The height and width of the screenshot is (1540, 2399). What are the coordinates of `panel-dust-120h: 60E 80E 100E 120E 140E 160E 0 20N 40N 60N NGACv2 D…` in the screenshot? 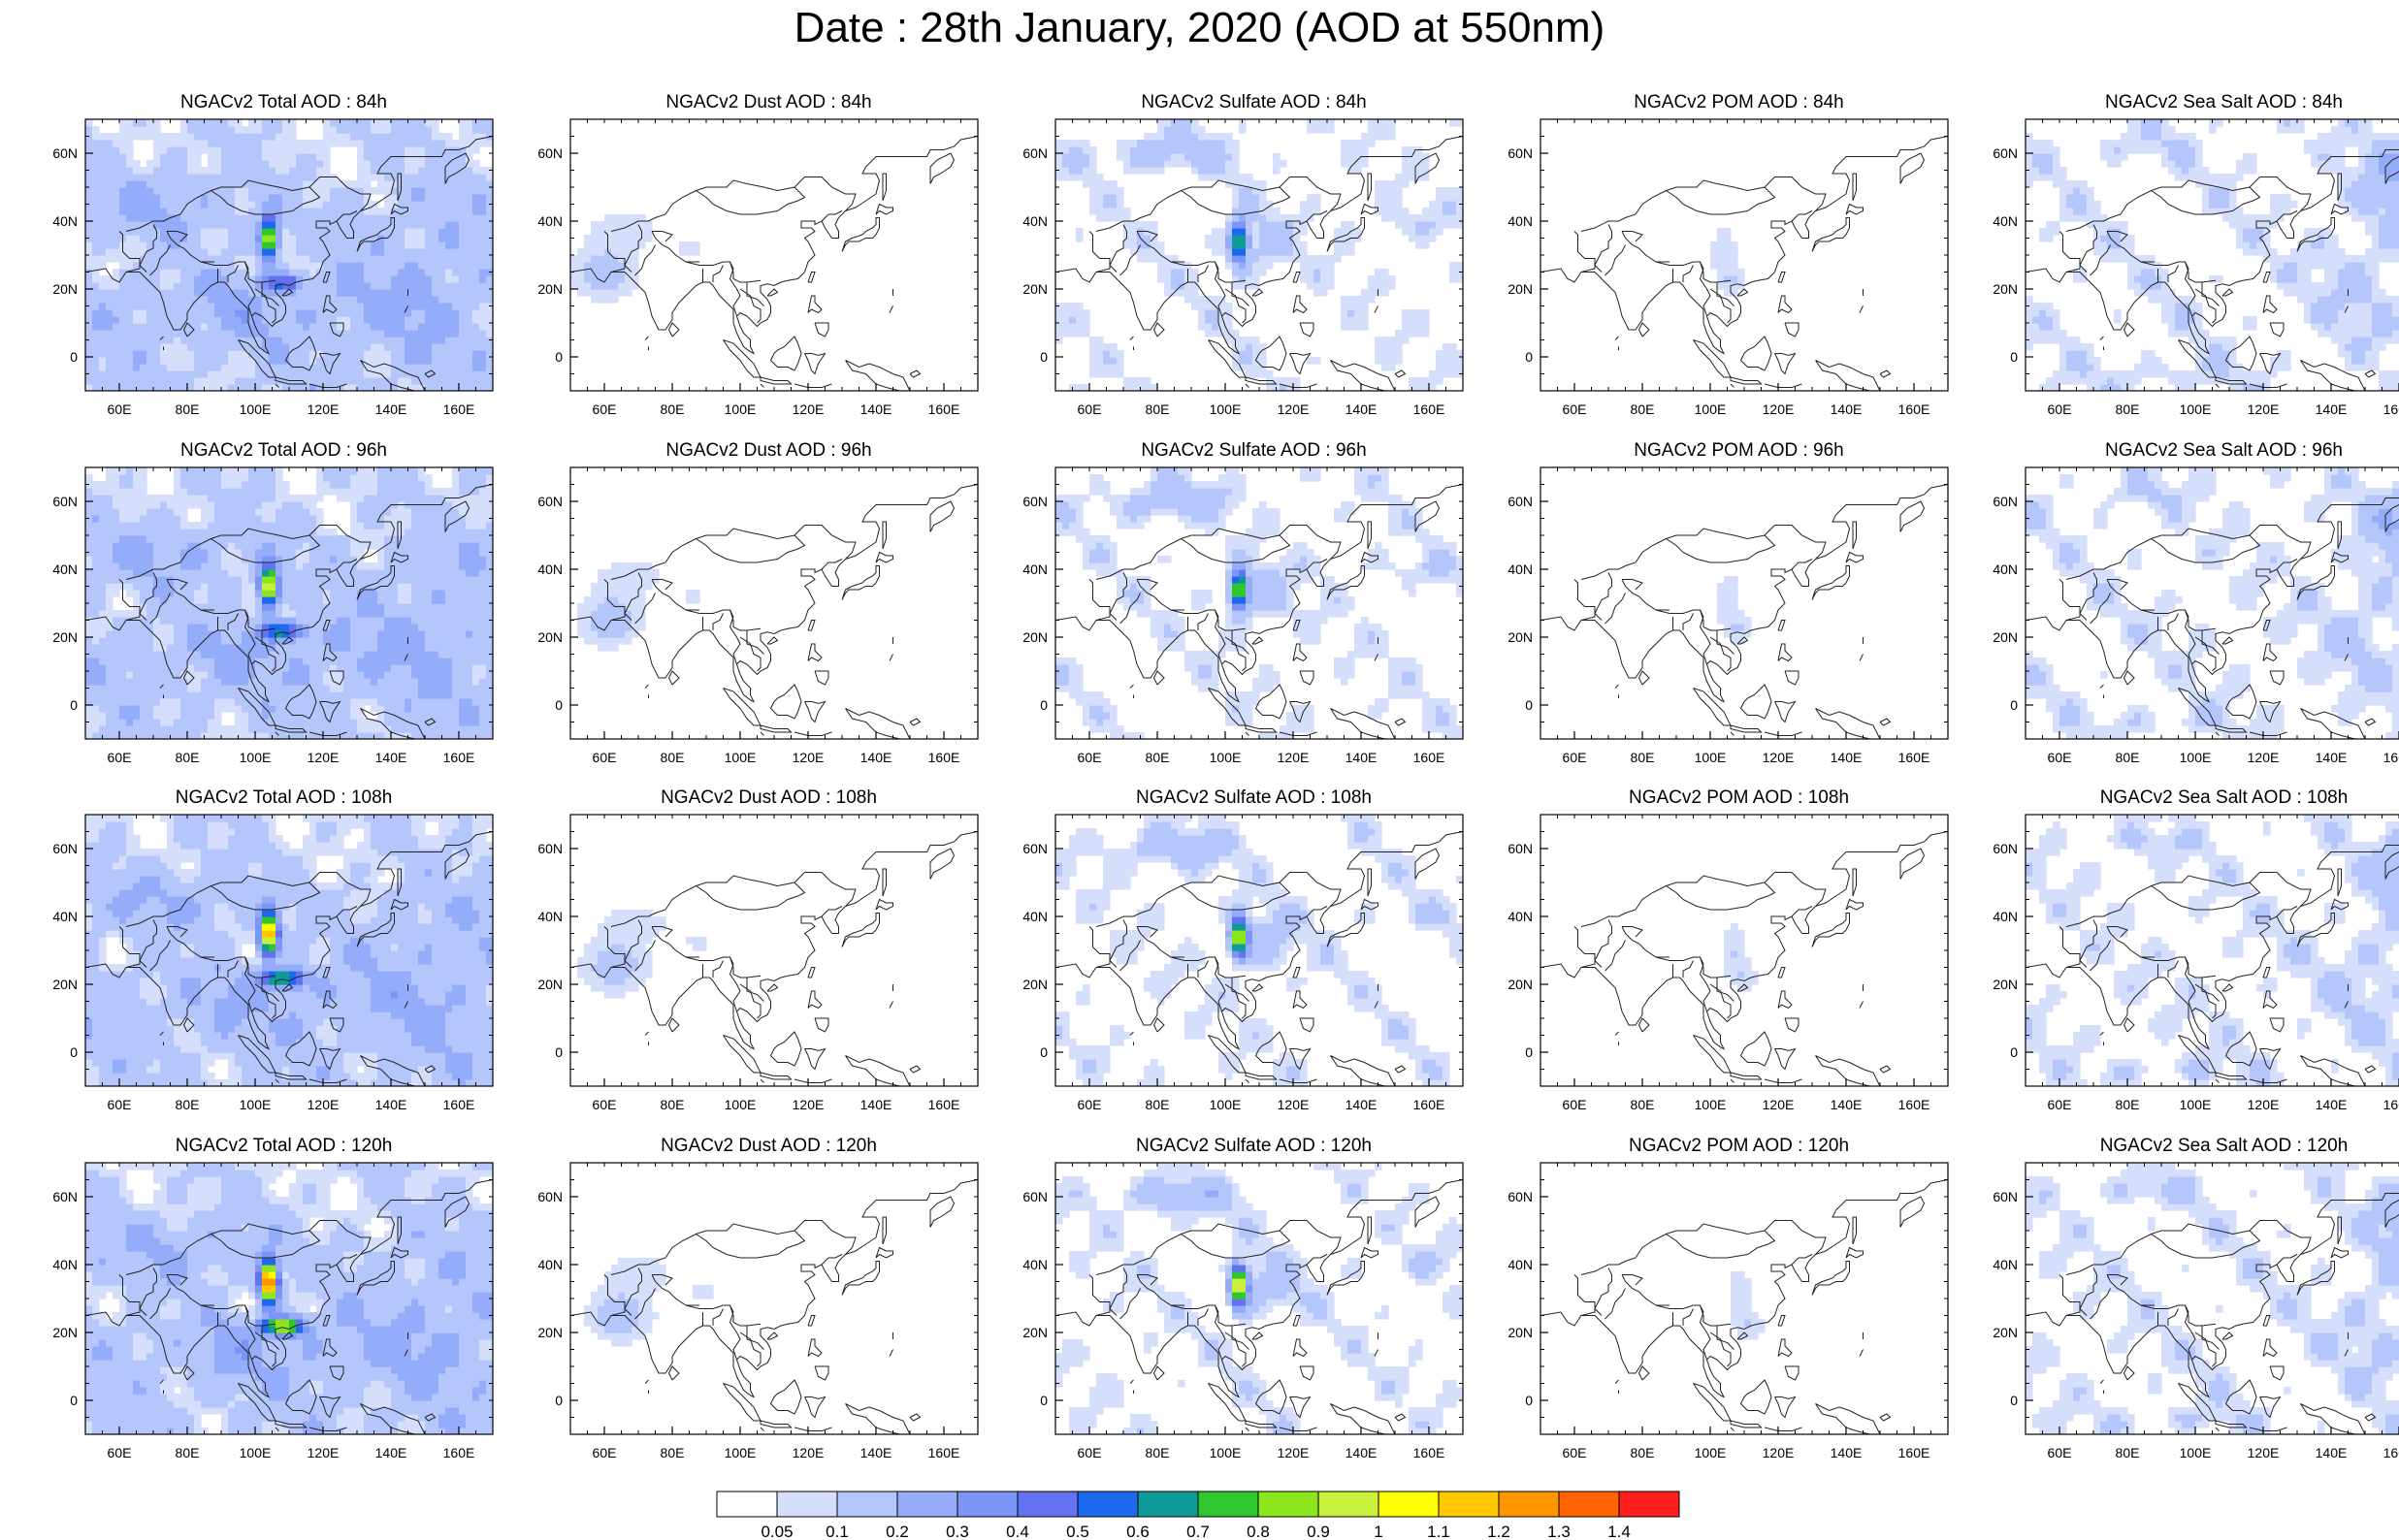 It's located at (767, 1310).